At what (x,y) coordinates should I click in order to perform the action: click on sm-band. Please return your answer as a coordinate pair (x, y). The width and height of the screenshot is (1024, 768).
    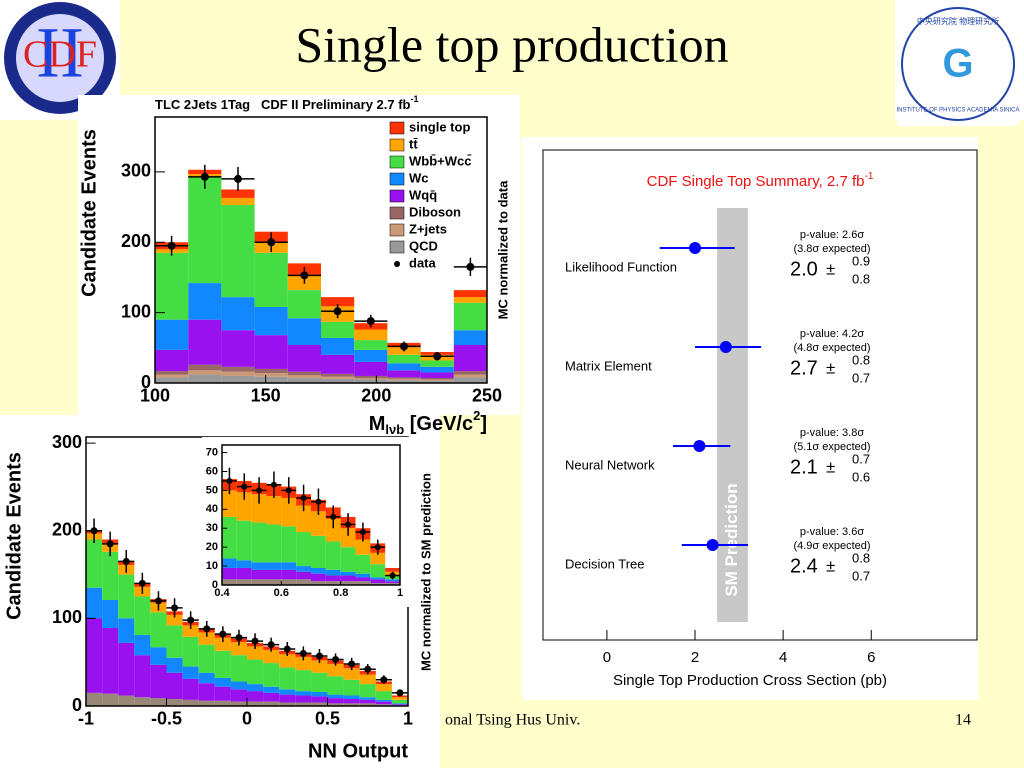
    Looking at the image, I should click on (732, 415).